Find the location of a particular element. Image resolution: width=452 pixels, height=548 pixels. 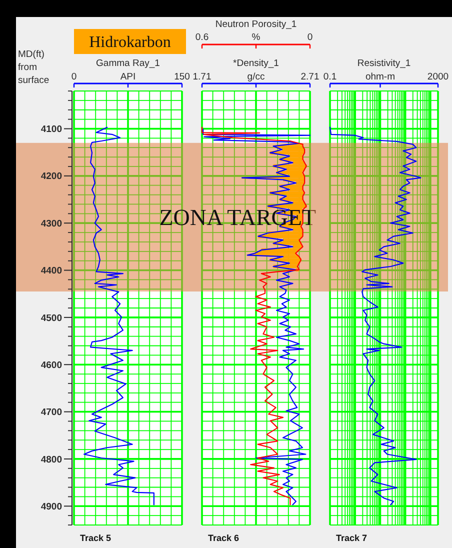

x-tick-label: 0 is located at coordinates (74, 77).